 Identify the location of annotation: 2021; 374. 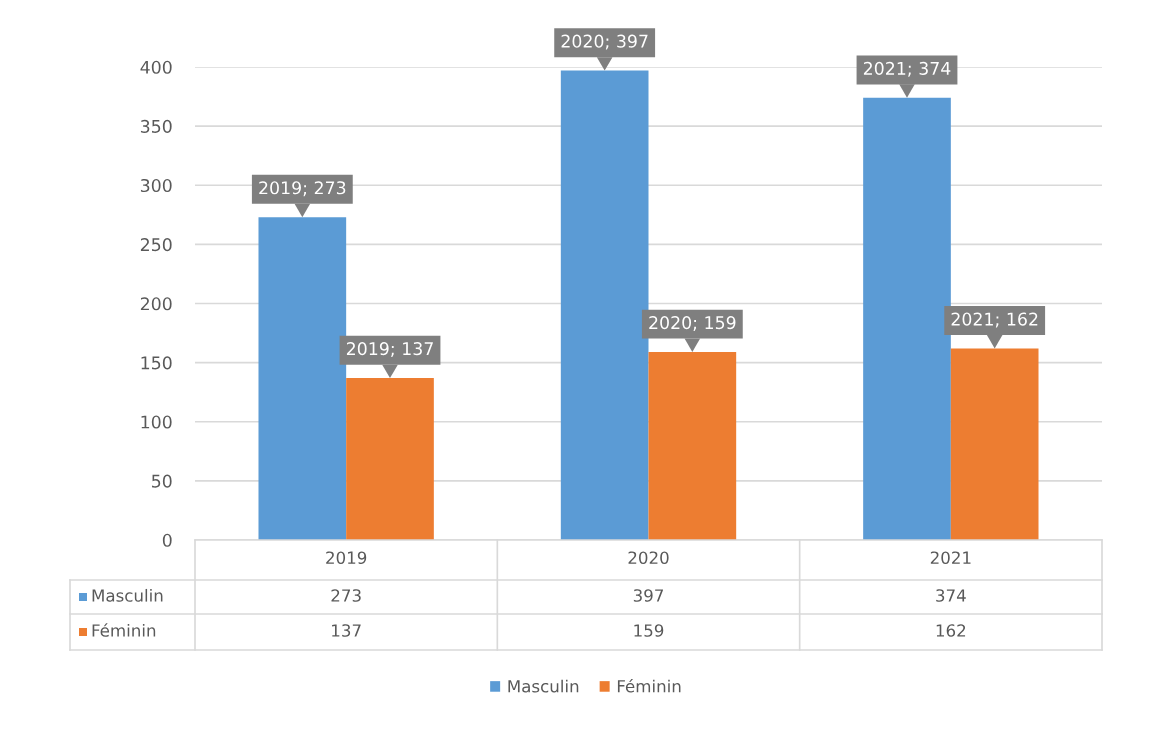
(907, 69).